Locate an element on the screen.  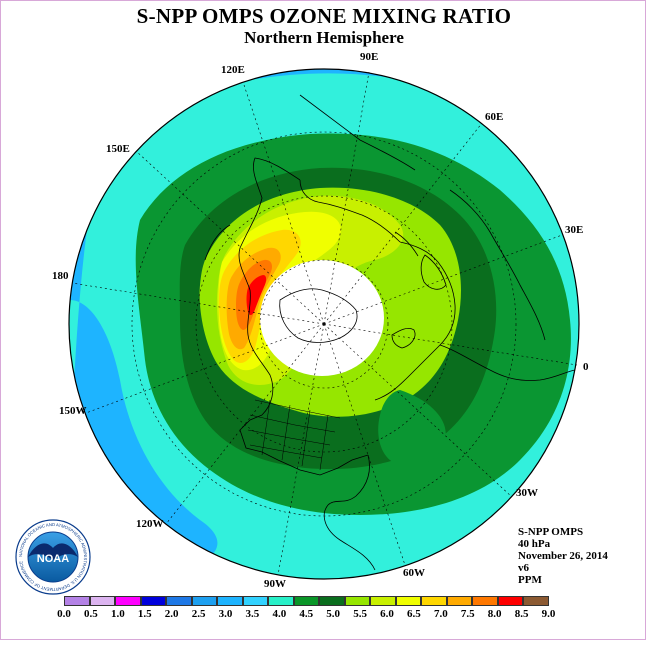
colorbar-tick-label: 5.5 is located at coordinates (360, 614).